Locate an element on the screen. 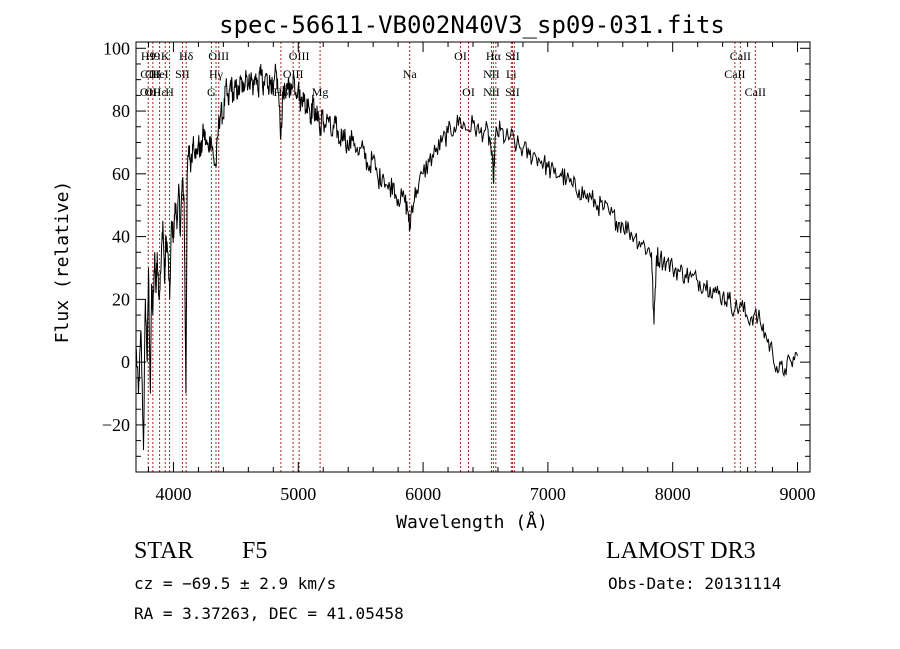 The height and width of the screenshot is (649, 900). y-axis-label: Flux (relative) is located at coordinates (62, 262).